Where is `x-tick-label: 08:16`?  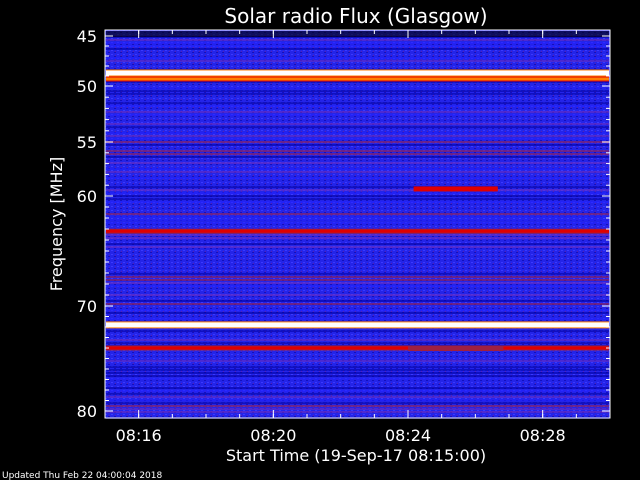
x-tick-label: 08:16 is located at coordinates (139, 435).